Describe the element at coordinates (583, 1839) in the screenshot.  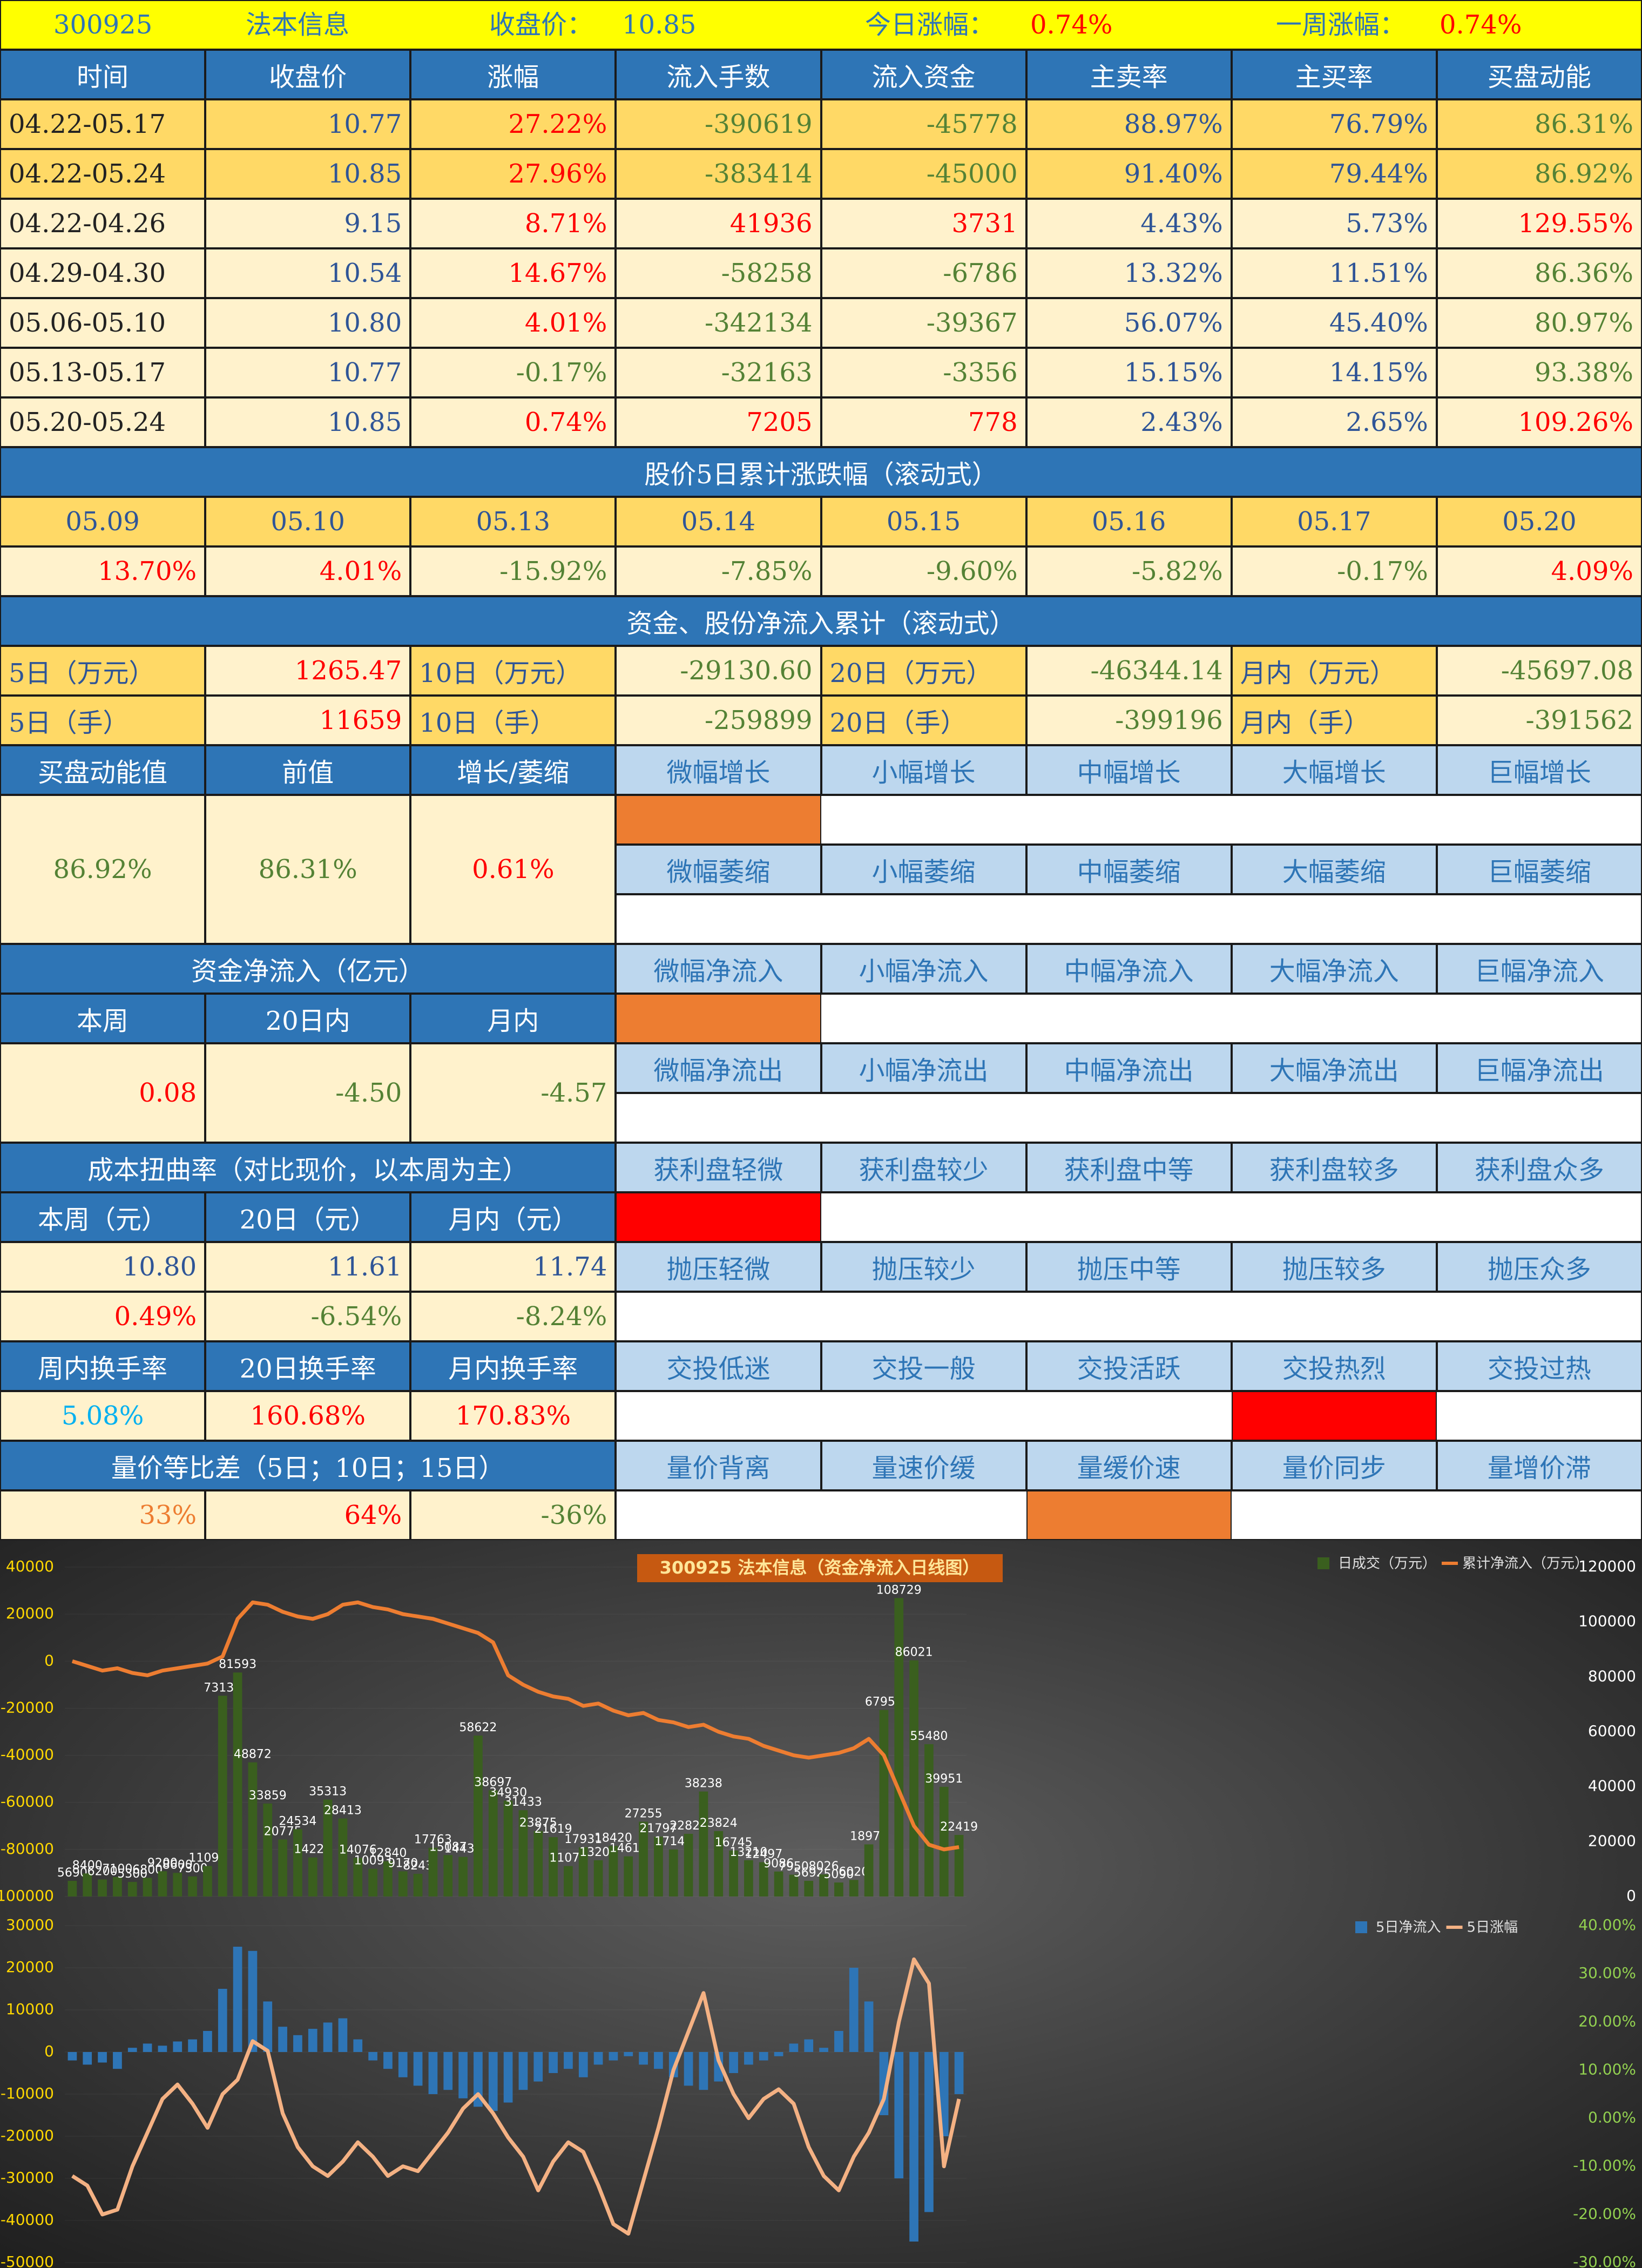
I see `data-label: 17931` at that location.